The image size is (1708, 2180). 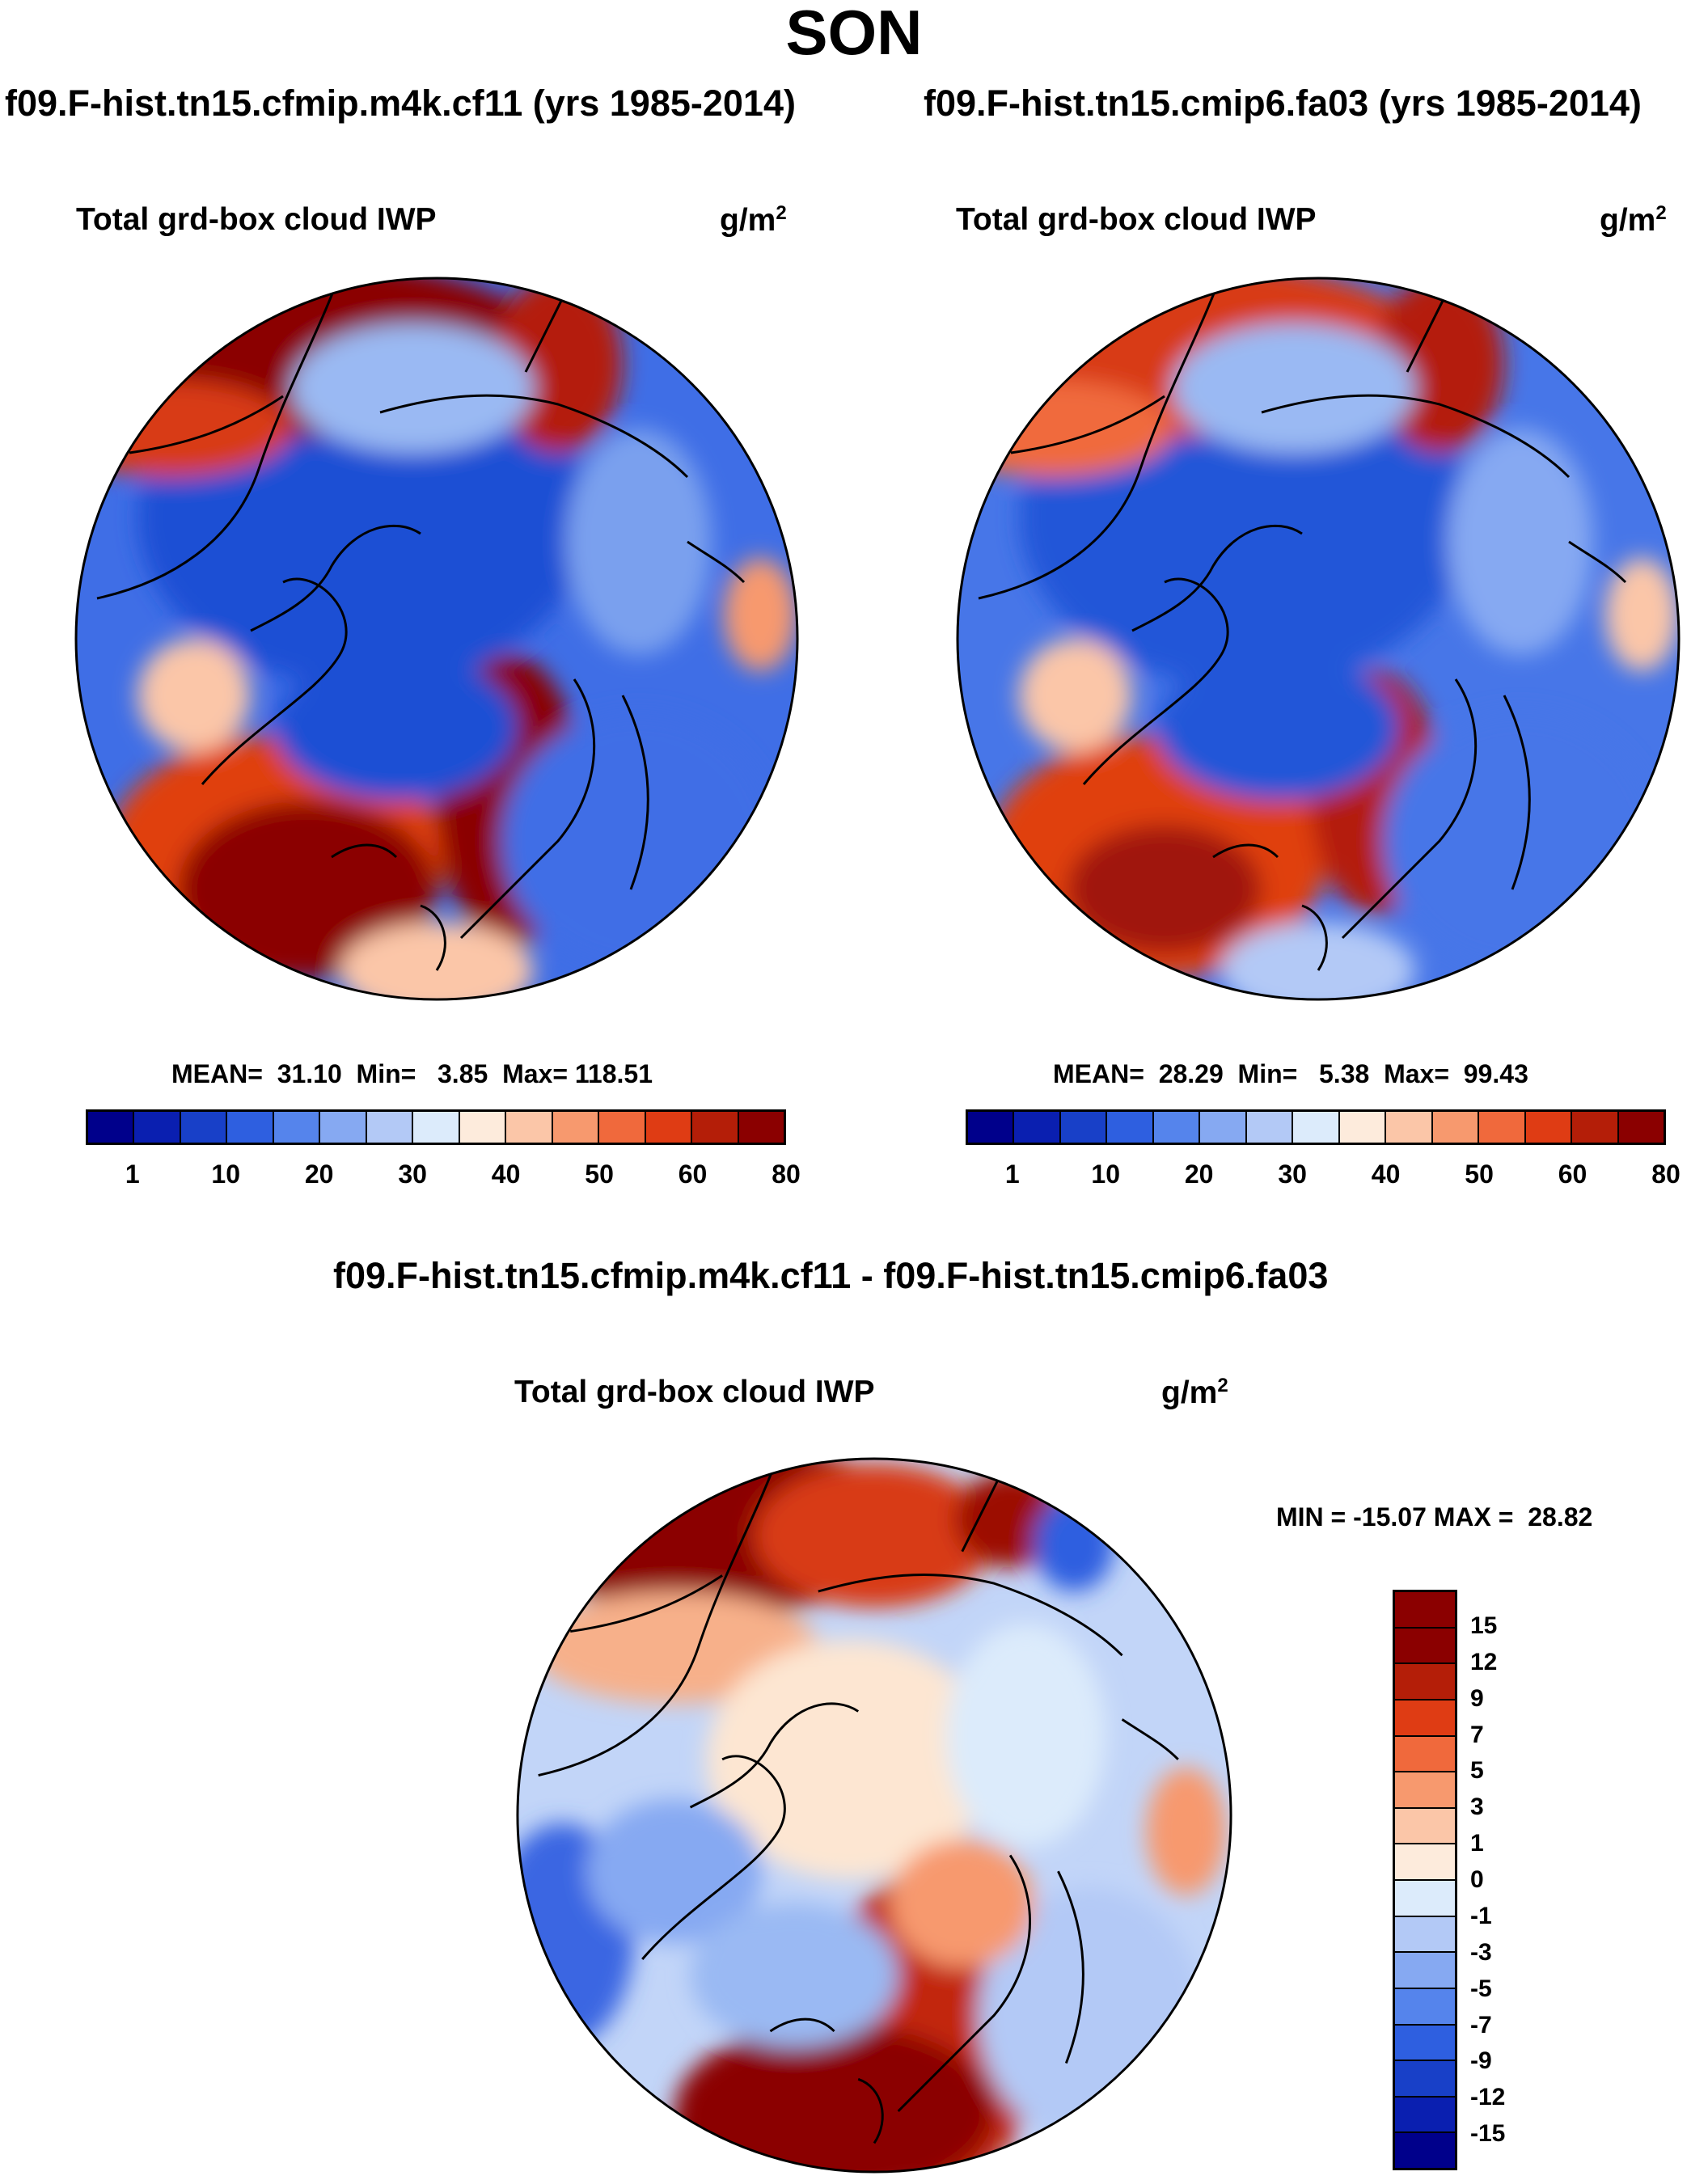 What do you see at coordinates (256, 219) in the screenshot?
I see `left-variable-title: Total grd-box cloud IWP` at bounding box center [256, 219].